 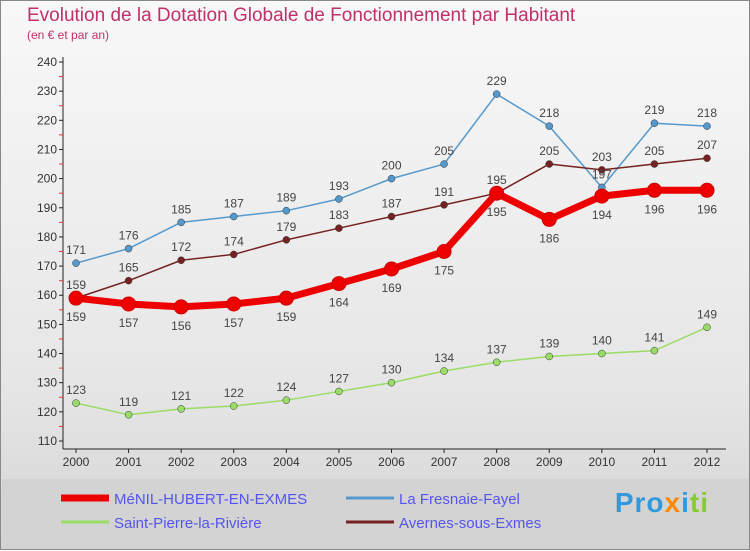 What do you see at coordinates (47, 120) in the screenshot?
I see `y-tick-label: 220` at bounding box center [47, 120].